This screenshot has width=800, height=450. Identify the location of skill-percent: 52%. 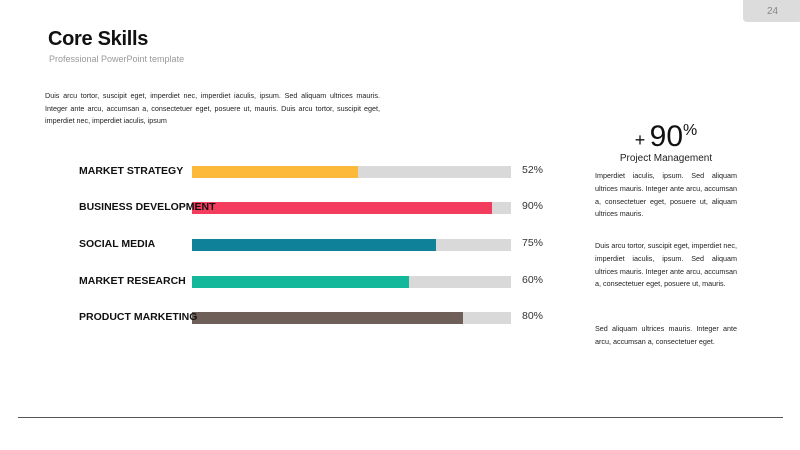
(533, 170).